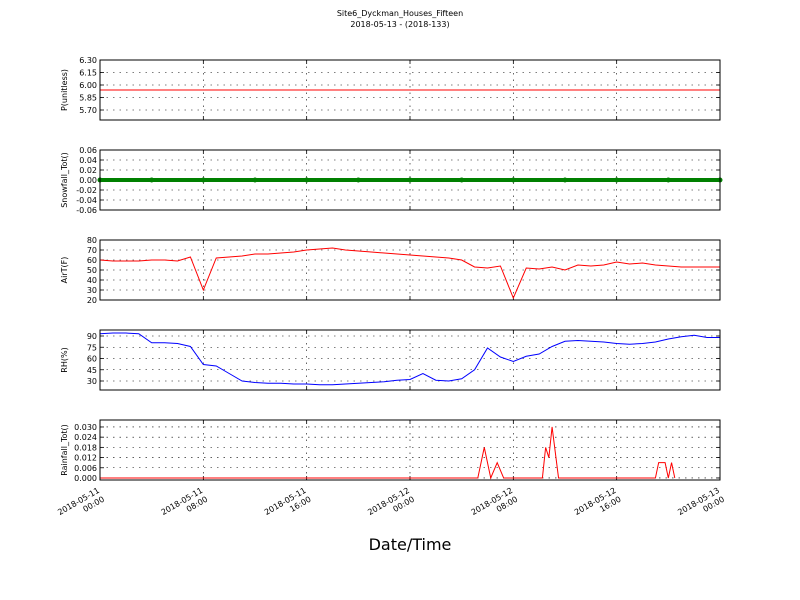 This screenshot has width=800, height=600. Describe the element at coordinates (400, 13) in the screenshot. I see `figure-title: Site6_Dyckman_Houses_Fifteen` at that location.